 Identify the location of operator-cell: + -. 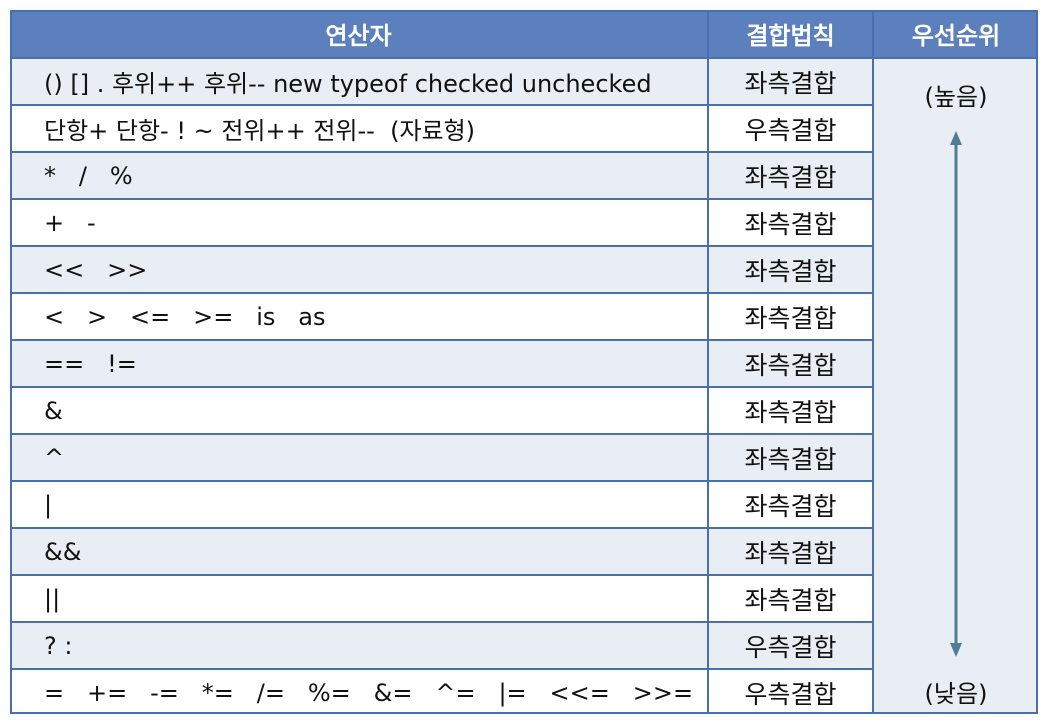
(358, 222).